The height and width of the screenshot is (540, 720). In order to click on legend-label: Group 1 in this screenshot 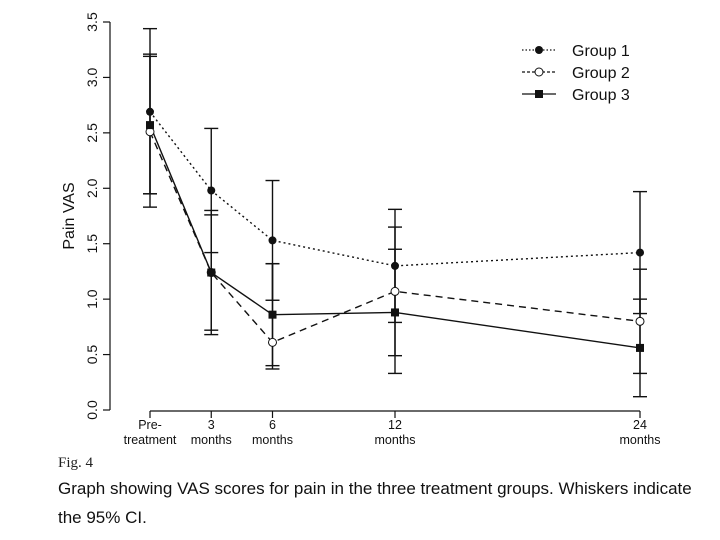, I will do `click(601, 51)`.